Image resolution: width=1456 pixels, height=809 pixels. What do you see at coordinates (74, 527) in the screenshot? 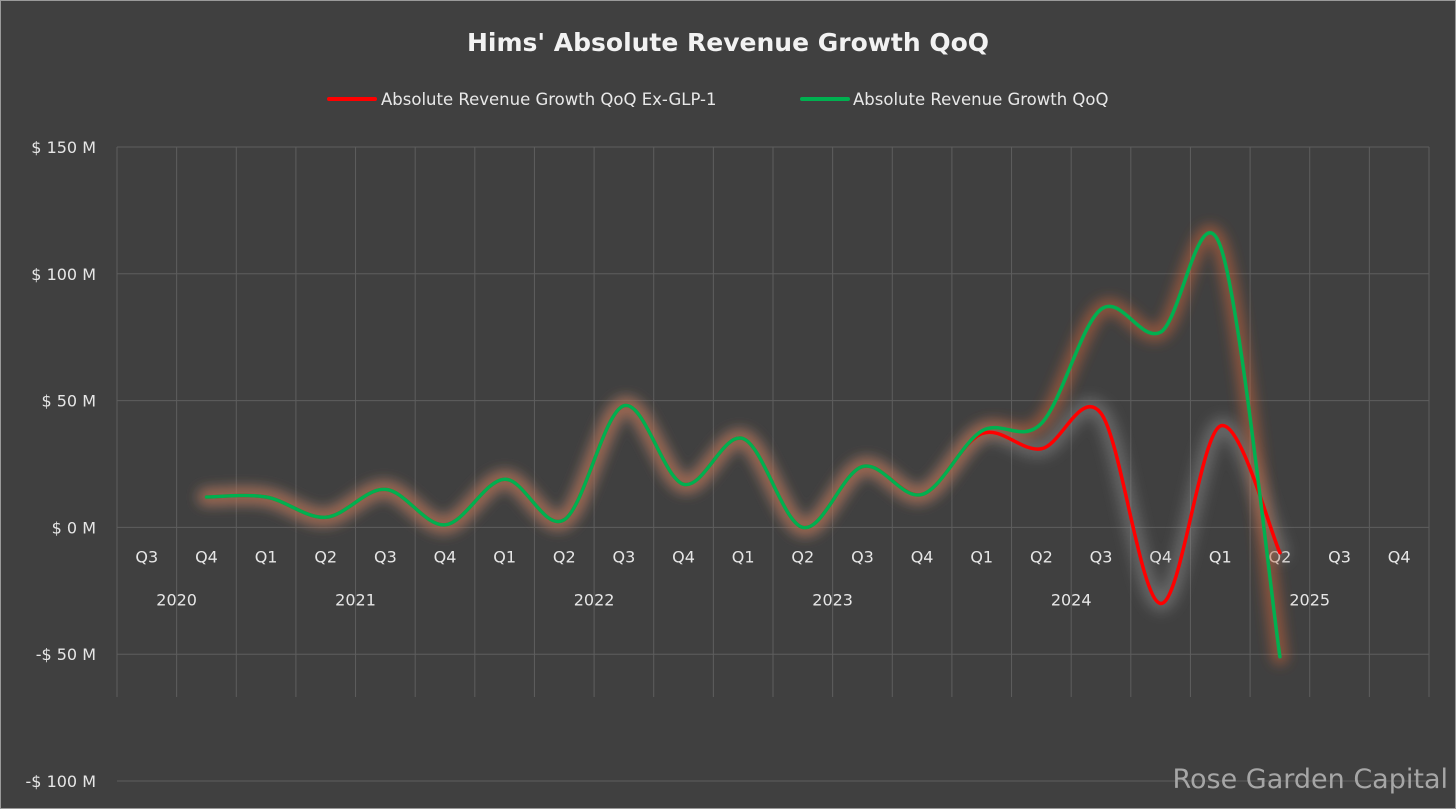
I see `y-tick-label: $ 0 M` at bounding box center [74, 527].